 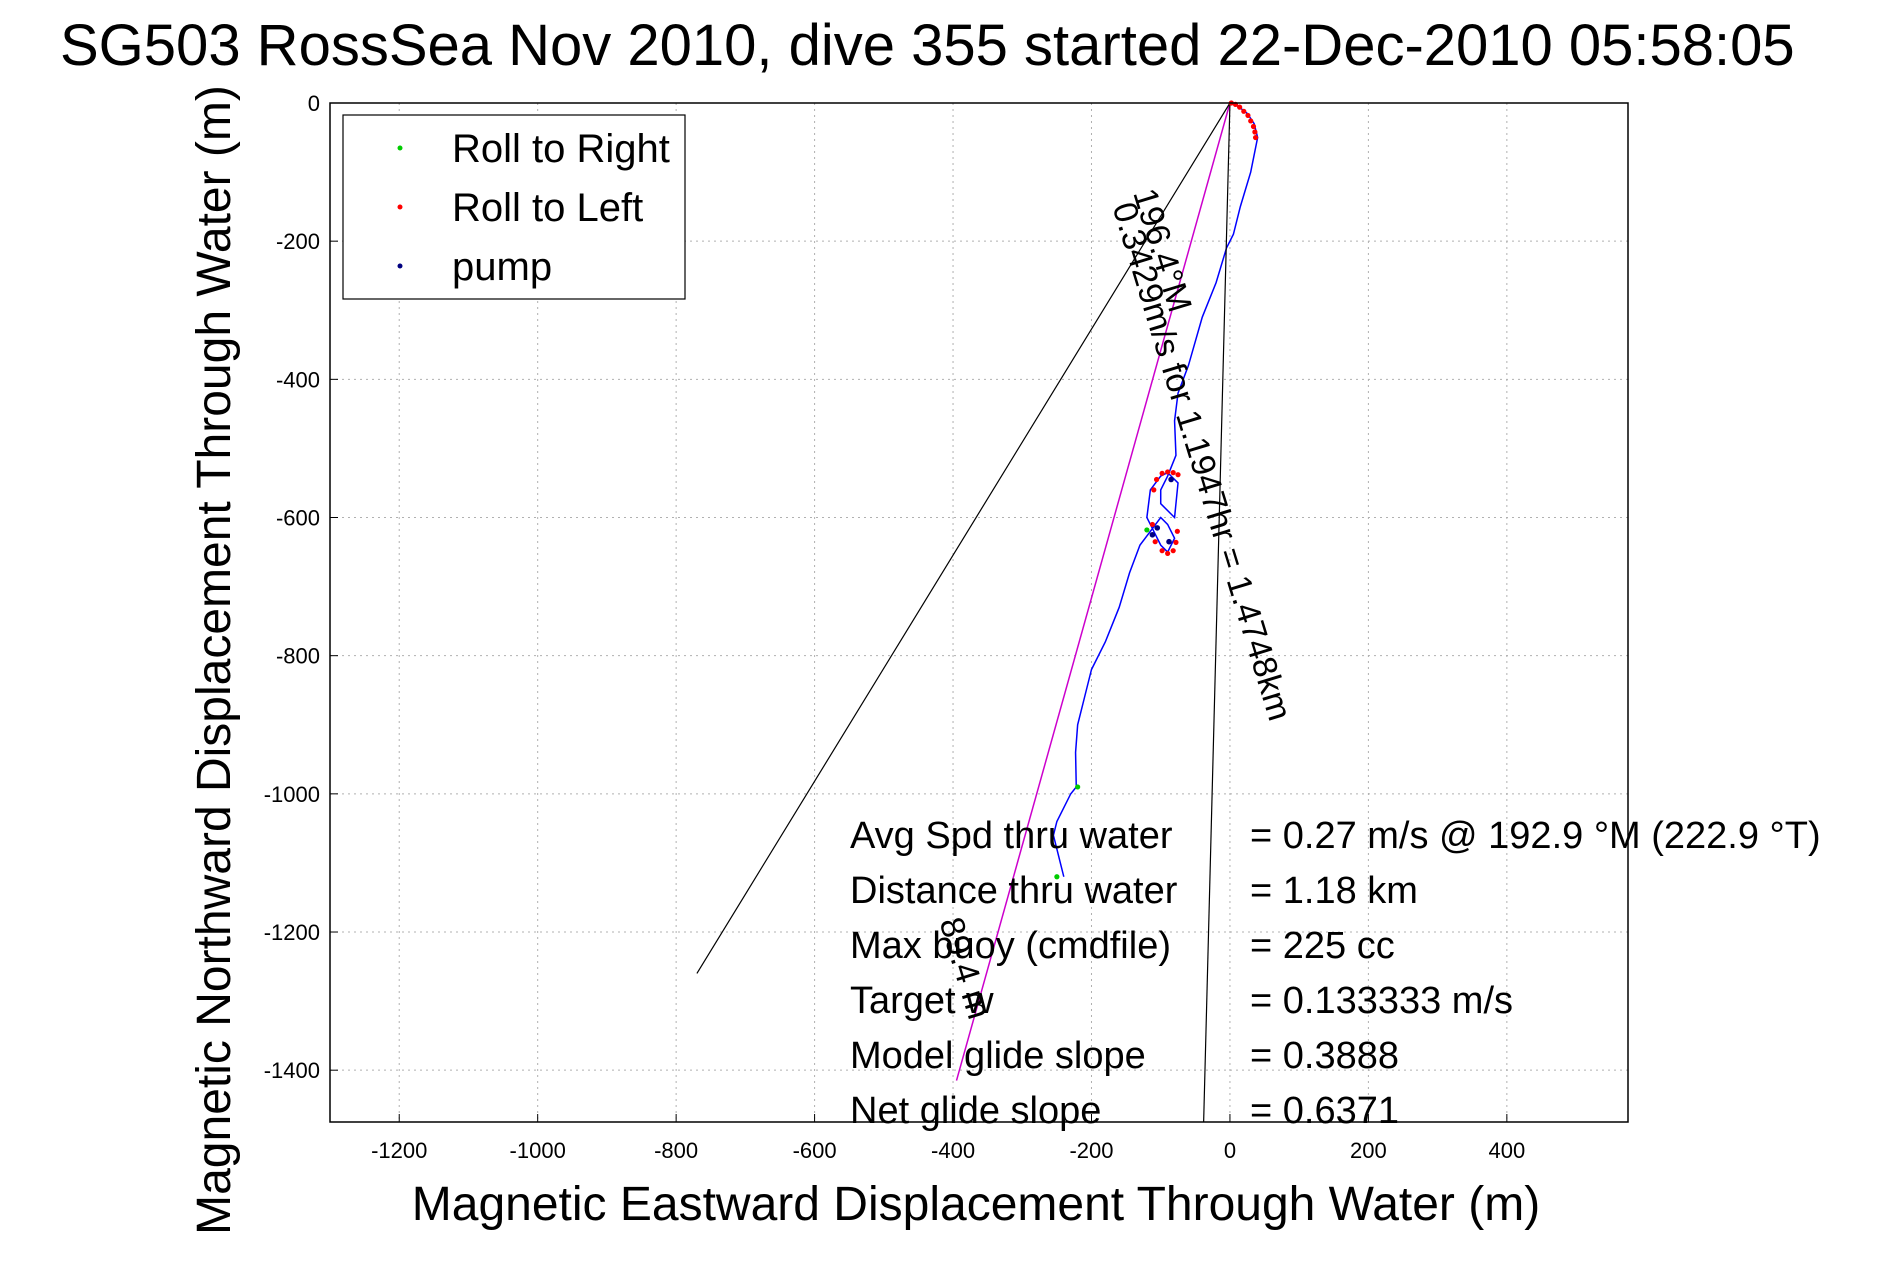 I want to click on stat-label: Distance thru water, so click(x=1014, y=891).